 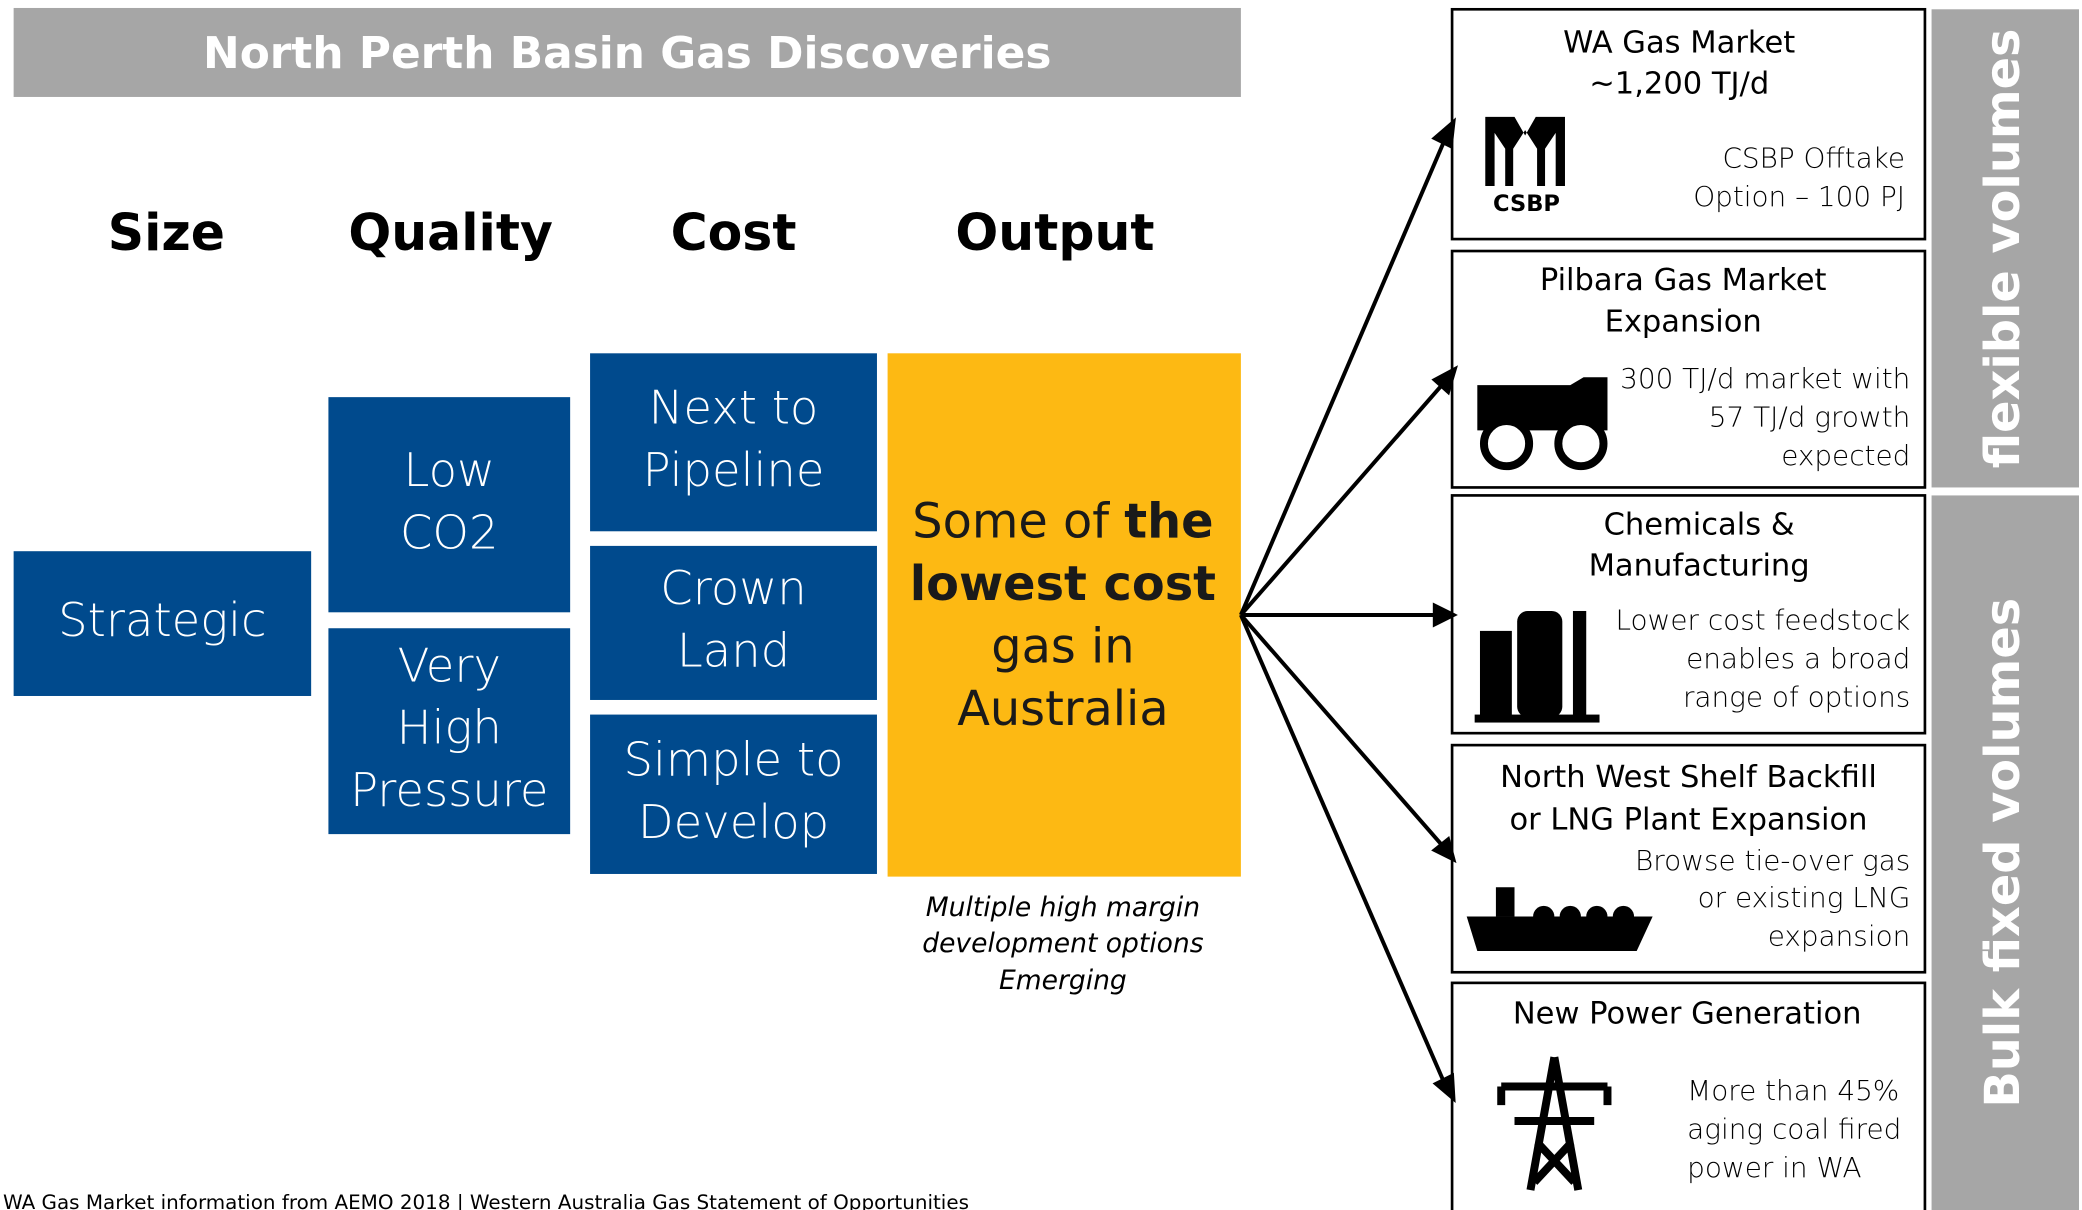 What do you see at coordinates (1765, 378) in the screenshot?
I see `market-description: 300 TJ/d market with` at bounding box center [1765, 378].